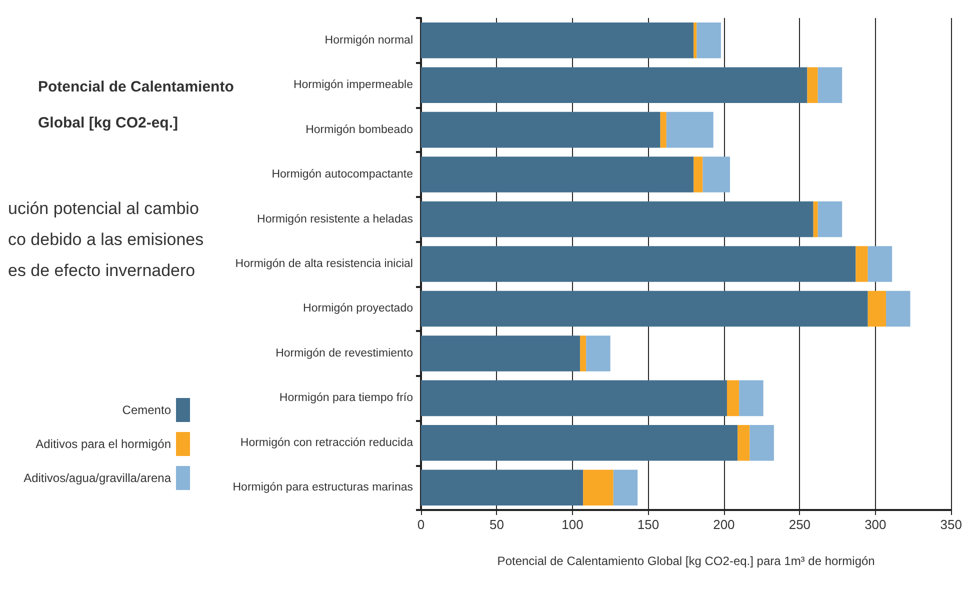  Describe the element at coordinates (358, 308) in the screenshot. I see `y-tick-label: Hormigón proyectado` at that location.